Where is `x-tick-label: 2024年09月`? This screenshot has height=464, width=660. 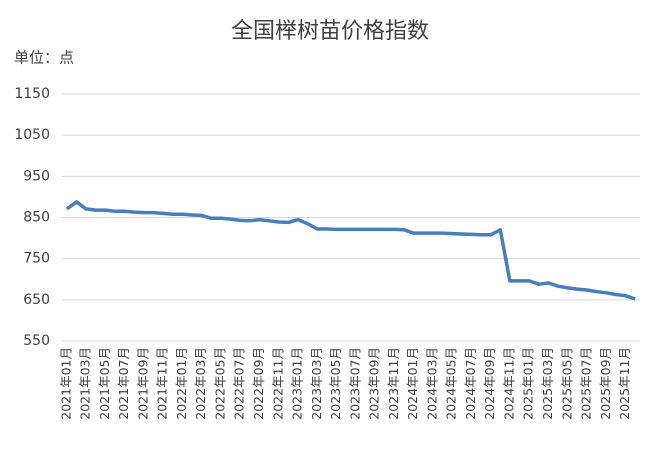 x-tick-label: 2024年09月 is located at coordinates (489, 383).